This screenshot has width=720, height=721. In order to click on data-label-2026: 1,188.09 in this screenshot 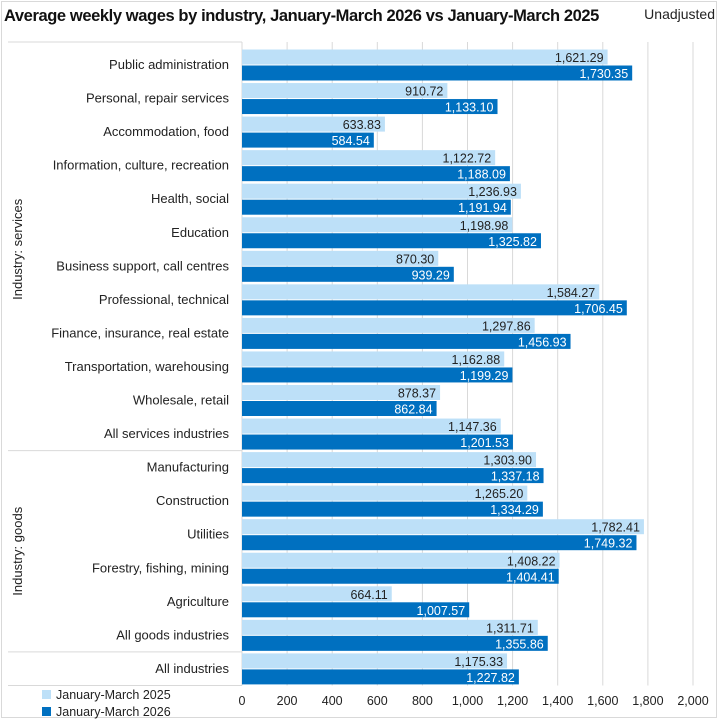, I will do `click(481, 175)`.